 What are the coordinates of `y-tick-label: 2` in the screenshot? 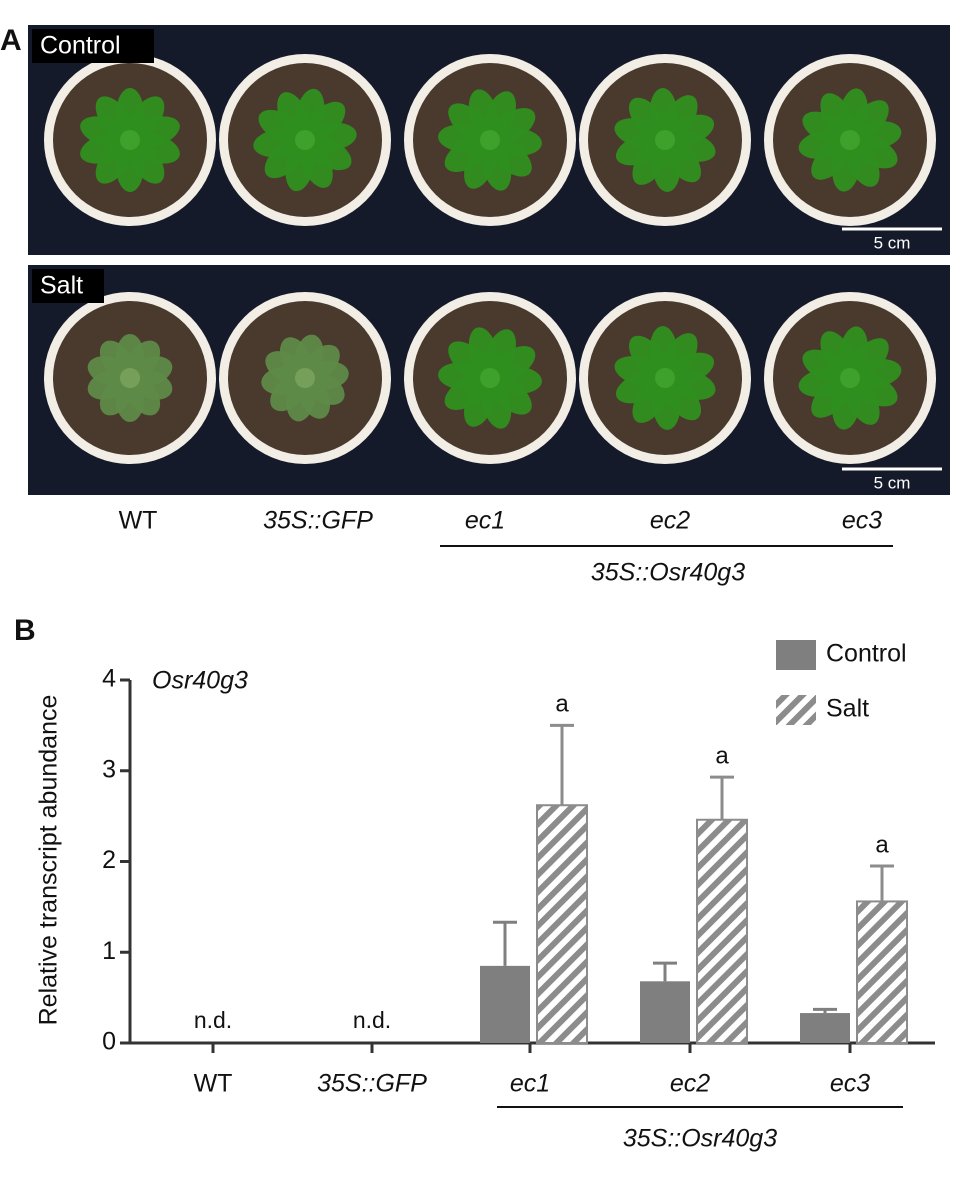 It's located at (109, 860).